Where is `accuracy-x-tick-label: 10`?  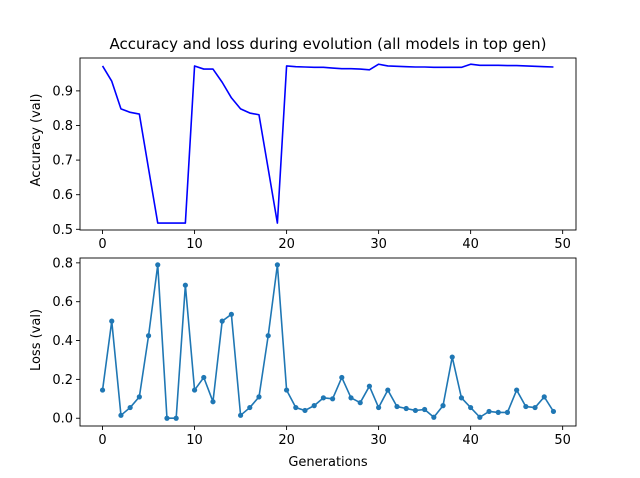
accuracy-x-tick-label: 10 is located at coordinates (194, 244).